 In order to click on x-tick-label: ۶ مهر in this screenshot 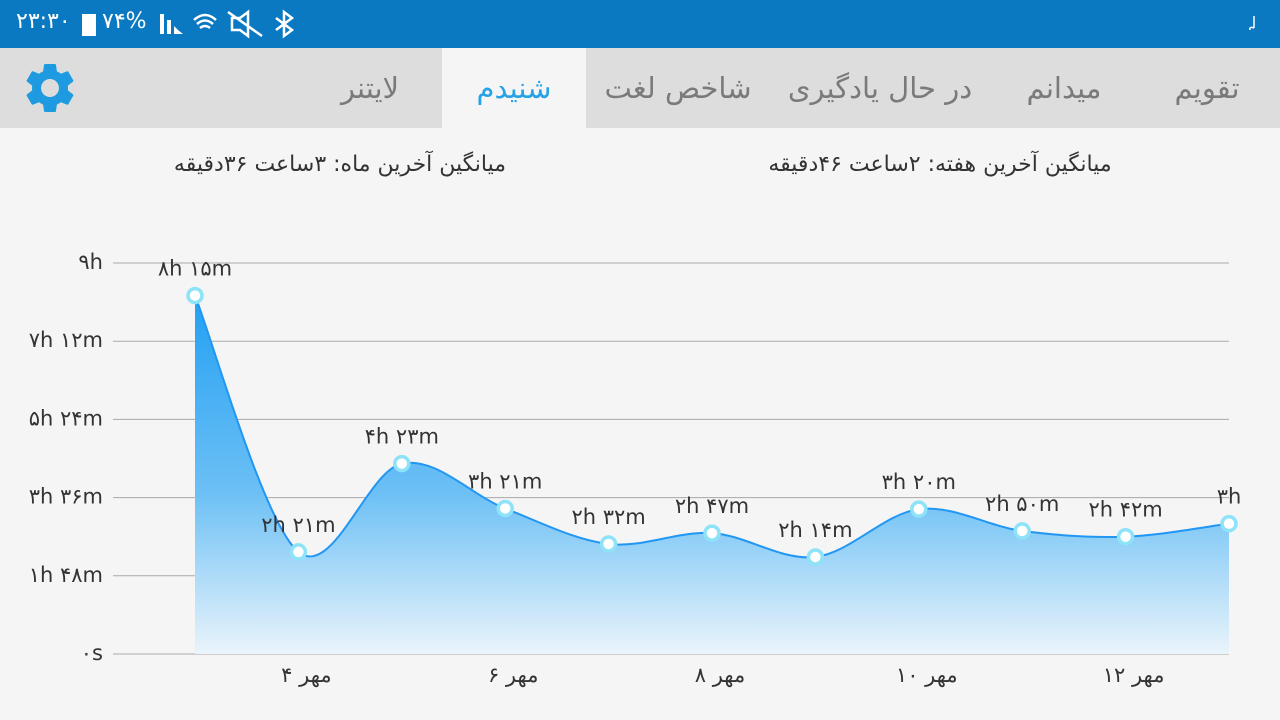, I will do `click(513, 675)`.